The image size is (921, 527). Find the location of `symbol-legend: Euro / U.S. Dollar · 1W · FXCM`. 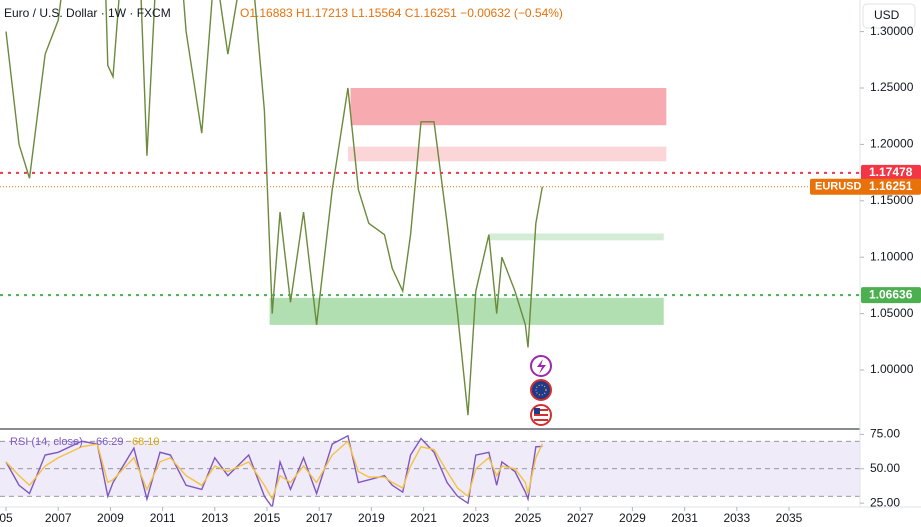

symbol-legend: Euro / U.S. Dollar · 1W · FXCM is located at coordinates (87, 13).